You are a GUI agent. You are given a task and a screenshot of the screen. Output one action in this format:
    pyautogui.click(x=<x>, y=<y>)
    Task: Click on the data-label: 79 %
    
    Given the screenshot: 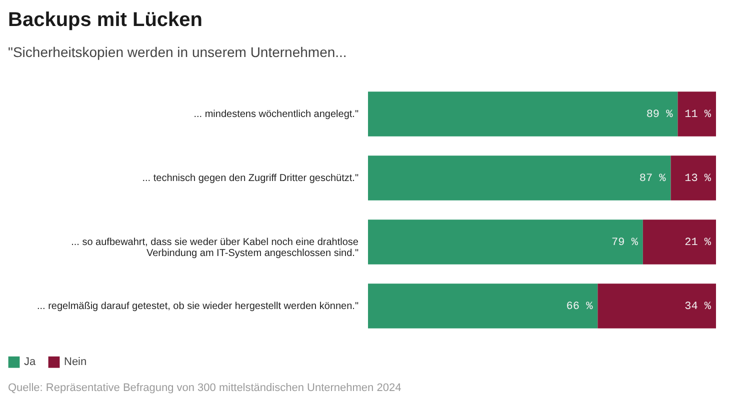 What is the action you would take?
    pyautogui.click(x=625, y=243)
    